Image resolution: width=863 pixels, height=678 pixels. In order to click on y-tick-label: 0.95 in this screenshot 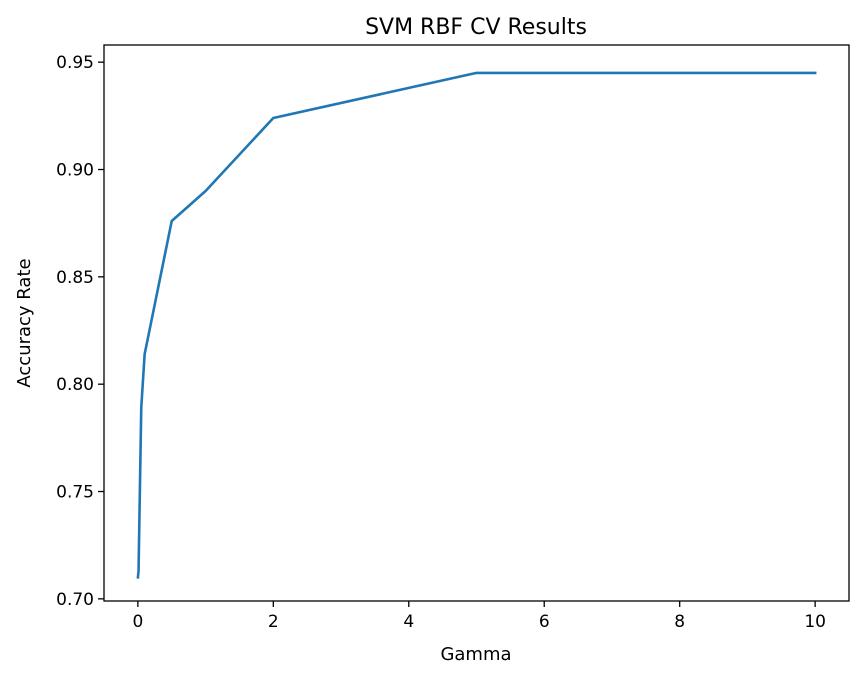, I will do `click(75, 63)`.